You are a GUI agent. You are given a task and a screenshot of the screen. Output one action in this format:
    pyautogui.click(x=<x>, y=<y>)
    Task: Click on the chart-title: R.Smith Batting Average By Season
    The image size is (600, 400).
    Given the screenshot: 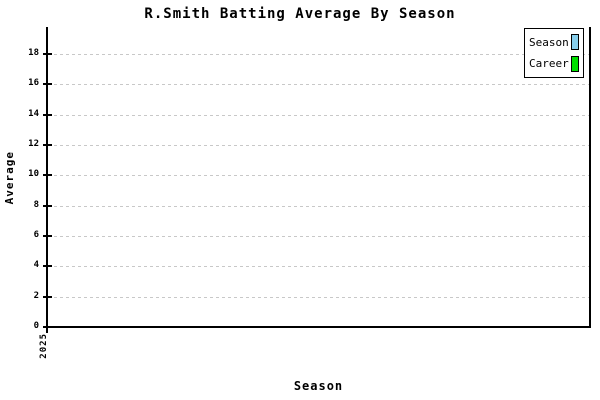 What is the action you would take?
    pyautogui.click(x=300, y=14)
    